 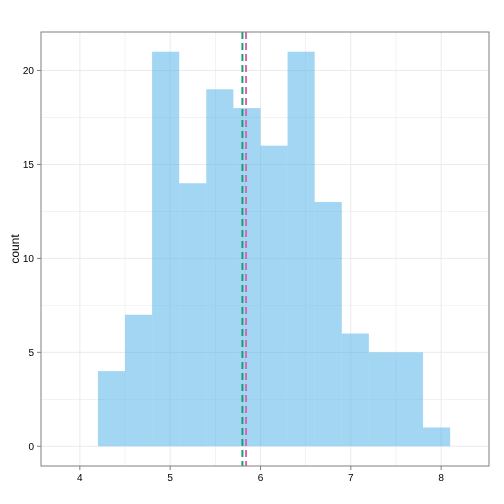 I want to click on y-axis-title: count, so click(x=15, y=249).